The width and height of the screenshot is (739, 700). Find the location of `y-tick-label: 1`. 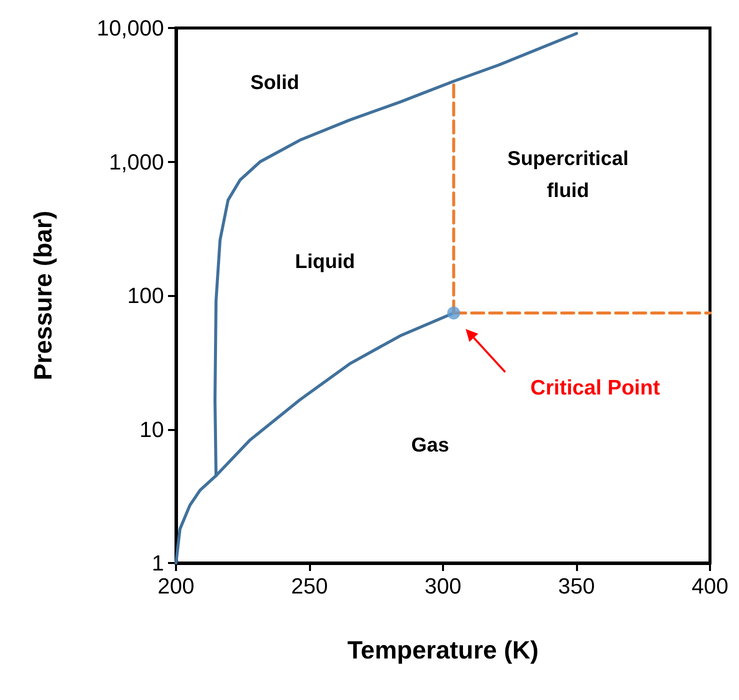

y-tick-label: 1 is located at coordinates (158, 563).